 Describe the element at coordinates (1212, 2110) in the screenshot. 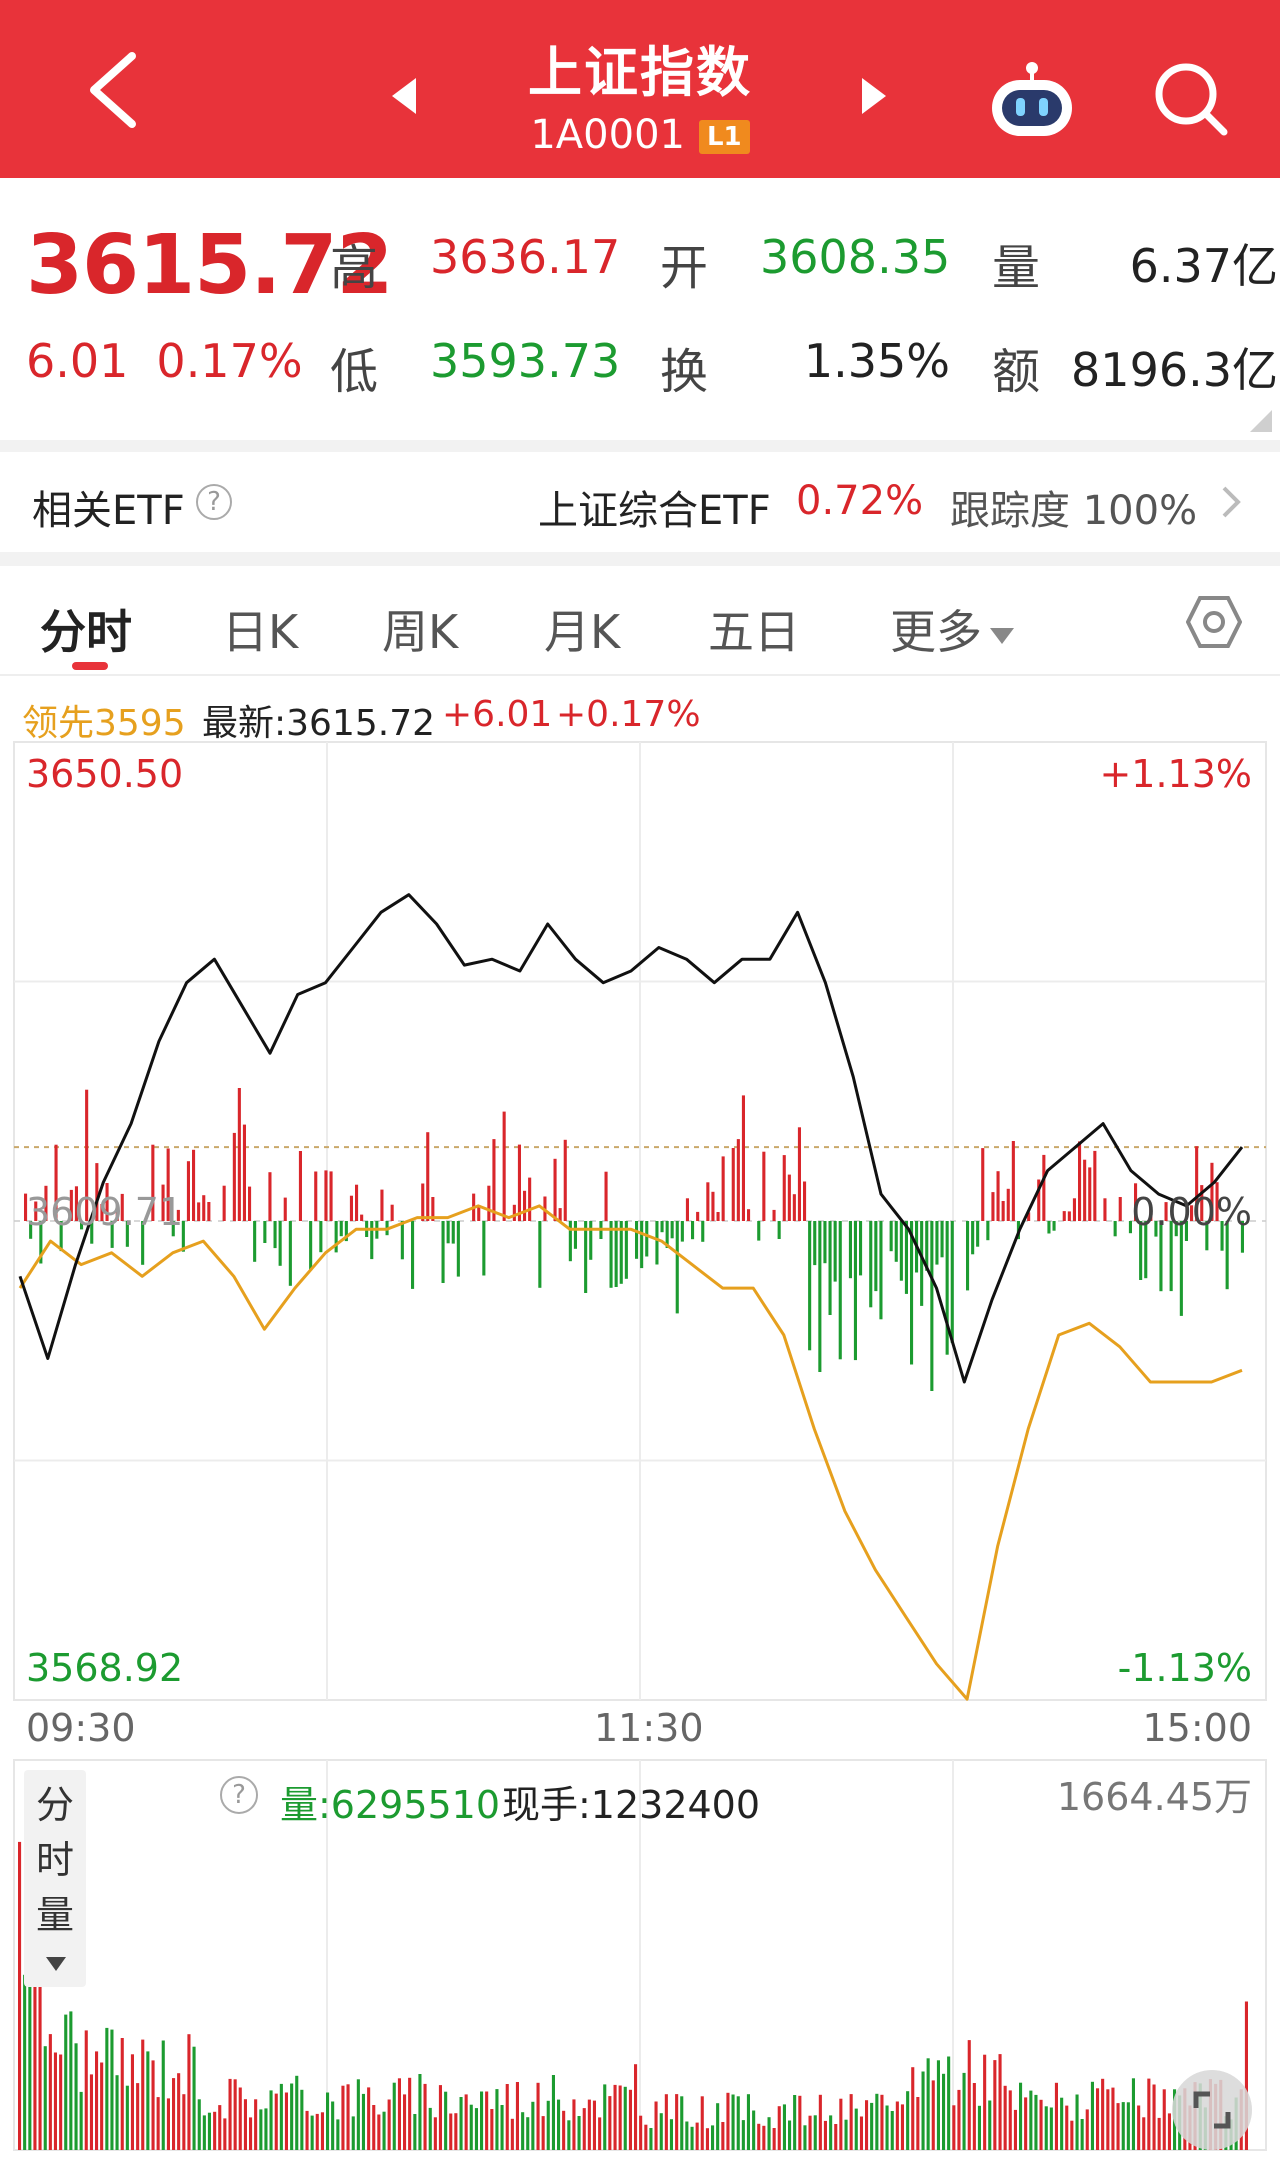

I see `fullscreen-expand-icon` at that location.